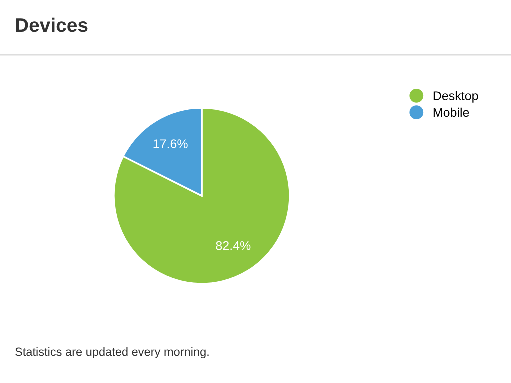 Image resolution: width=511 pixels, height=383 pixels. Describe the element at coordinates (233, 245) in the screenshot. I see `data-label: 82.4%` at that location.